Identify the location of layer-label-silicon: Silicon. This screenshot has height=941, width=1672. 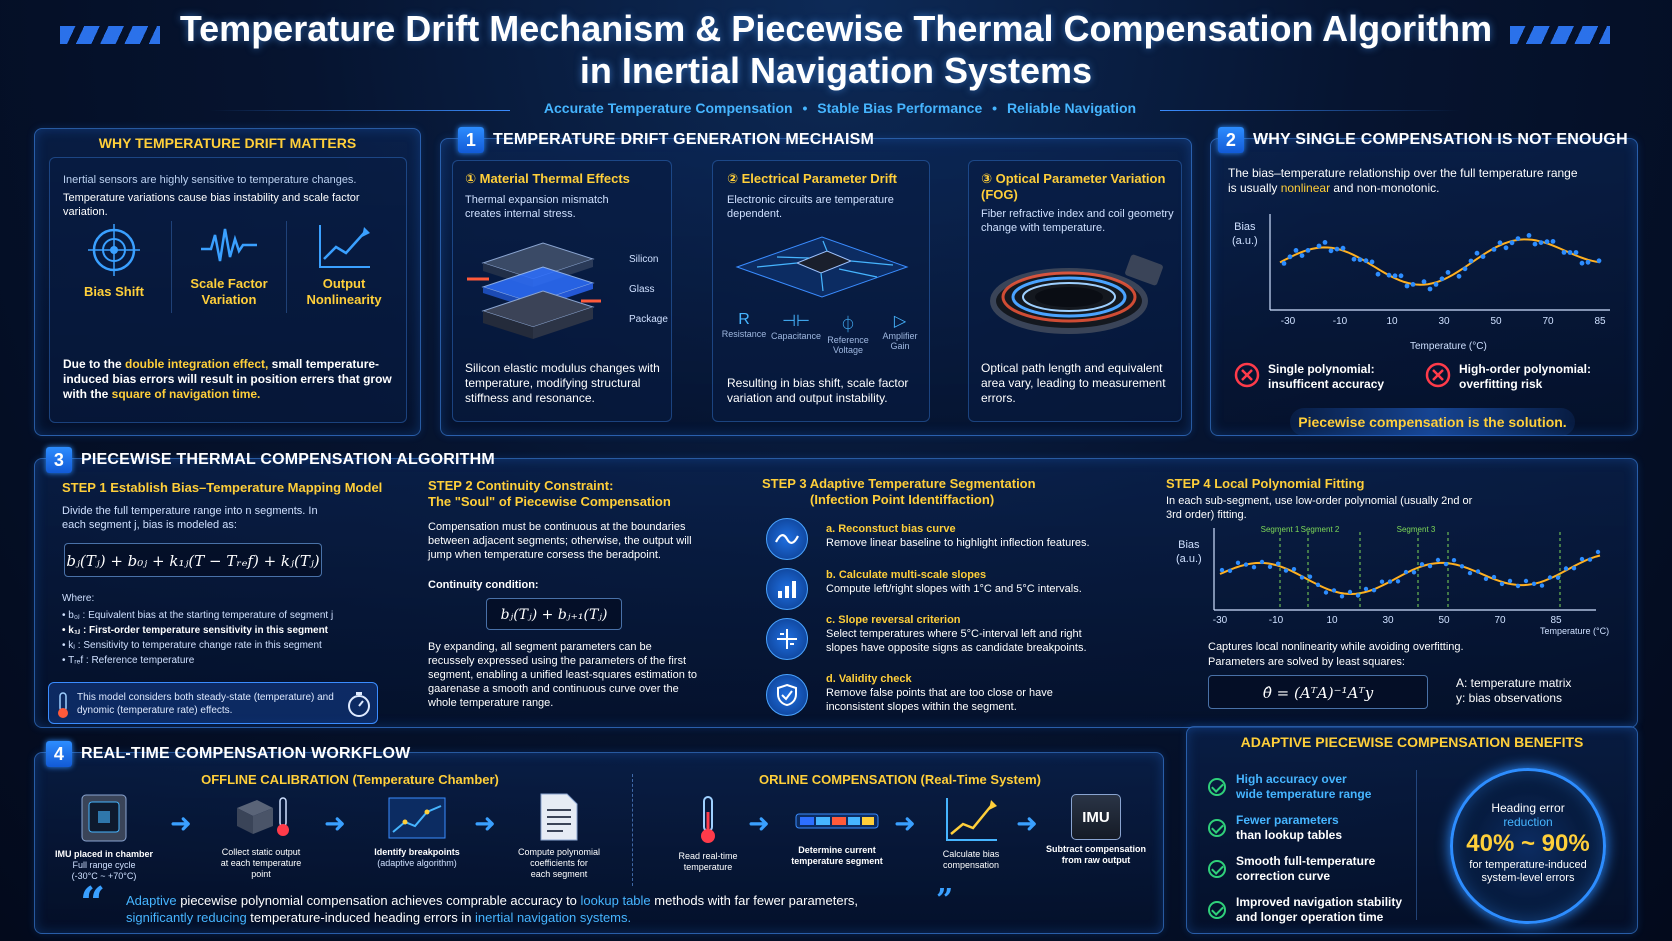
(644, 259).